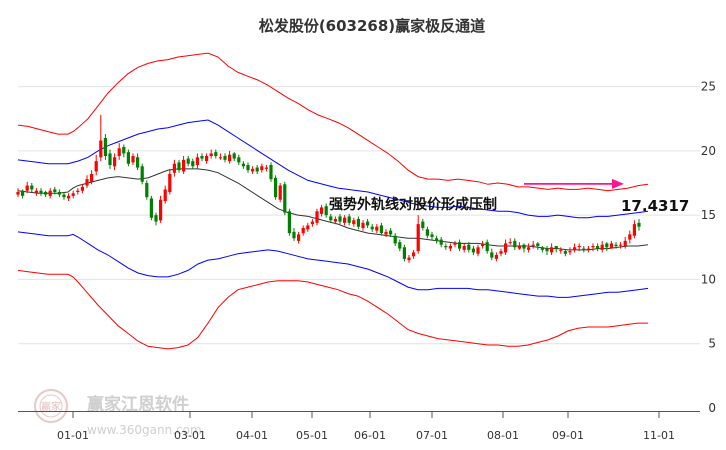  I want to click on price-annotation: 强势外轨线对股价形成压制 17.4317, so click(509, 196).